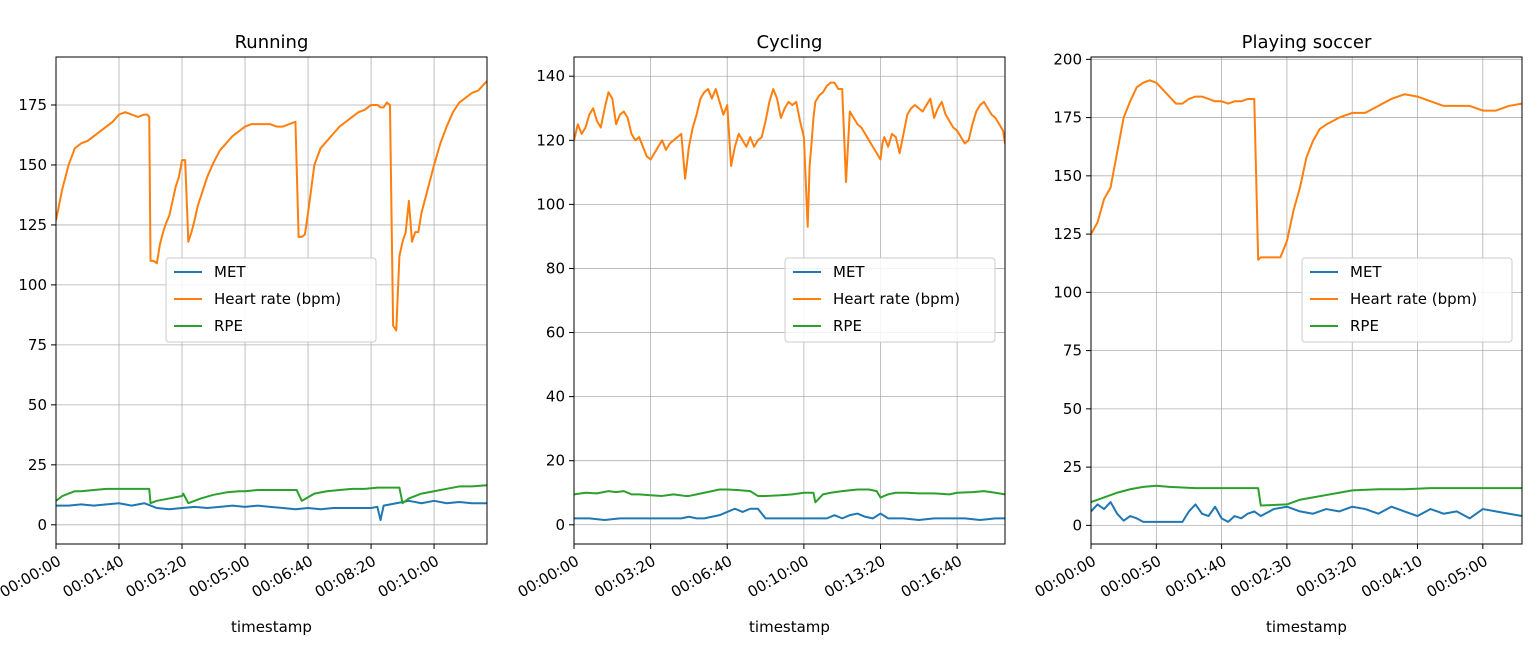 The width and height of the screenshot is (1539, 650). I want to click on y-tick-label: 80, so click(555, 268).